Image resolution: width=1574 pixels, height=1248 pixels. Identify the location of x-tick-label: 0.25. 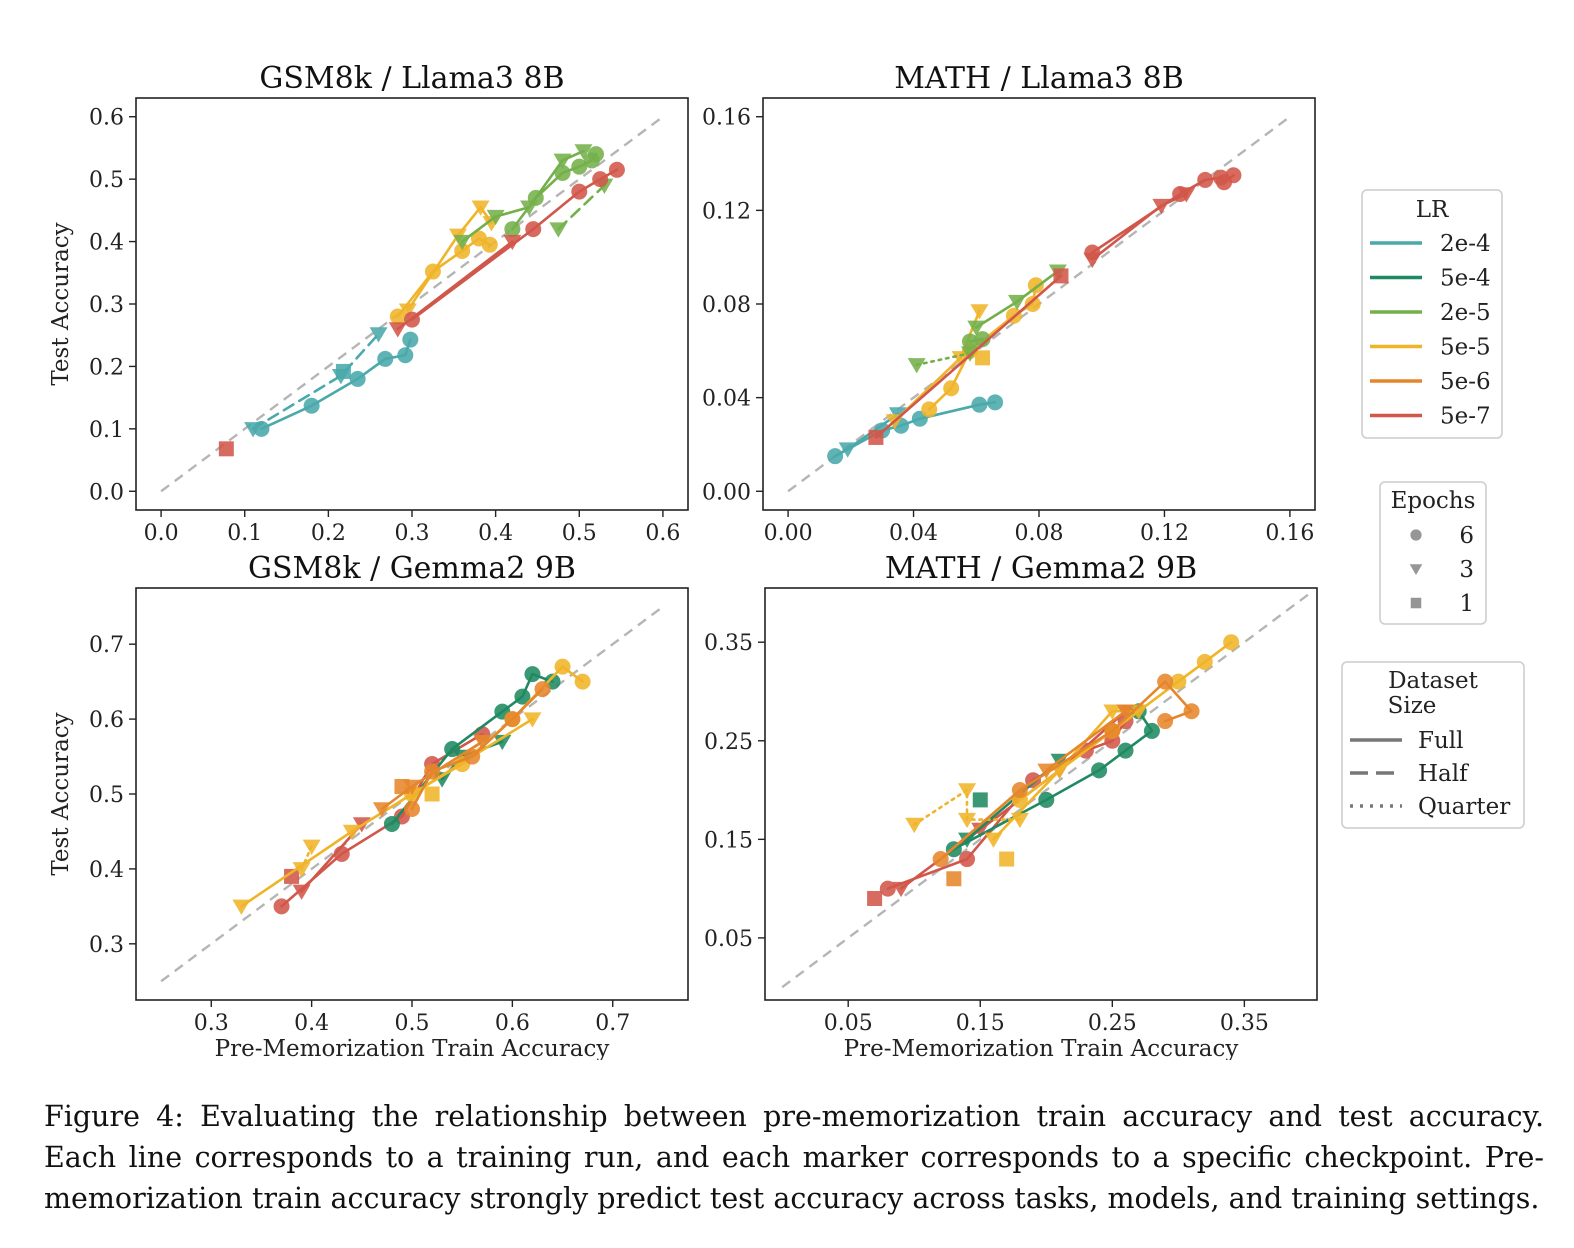
(1112, 1023).